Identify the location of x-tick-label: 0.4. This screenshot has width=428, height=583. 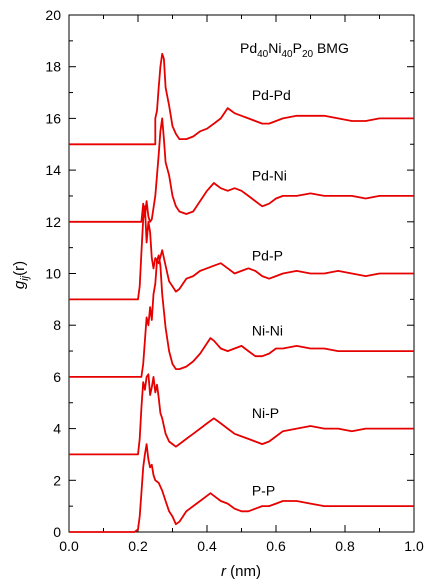
(207, 546).